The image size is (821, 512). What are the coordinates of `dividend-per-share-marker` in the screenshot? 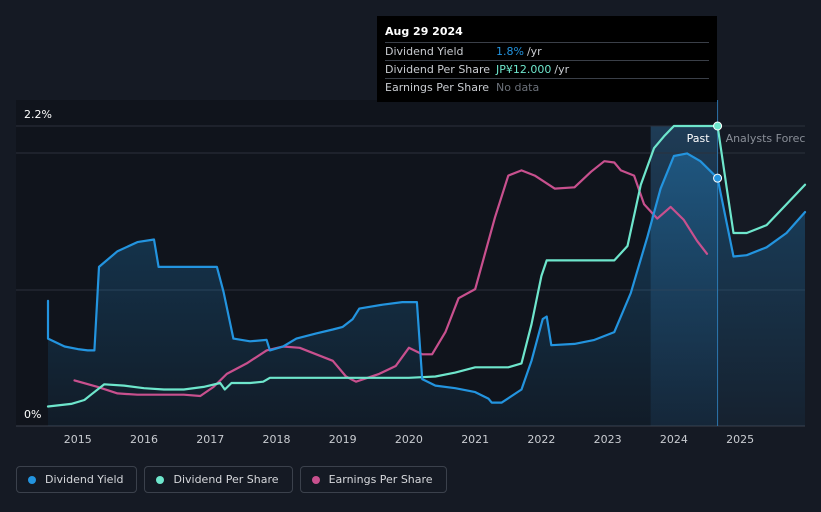 It's located at (718, 126).